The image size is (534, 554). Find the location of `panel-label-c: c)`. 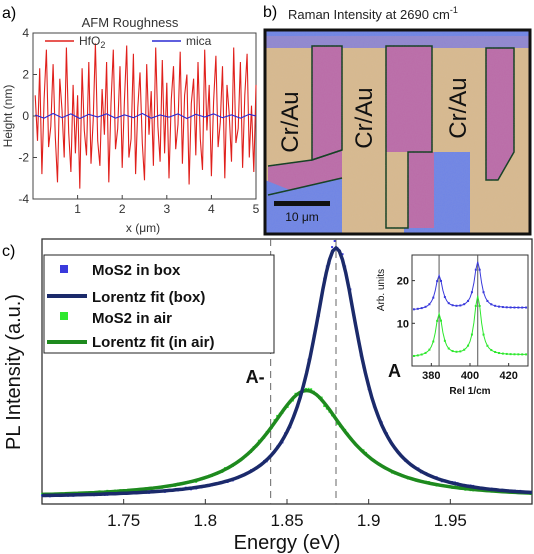

panel-label-c: c) is located at coordinates (8, 251).